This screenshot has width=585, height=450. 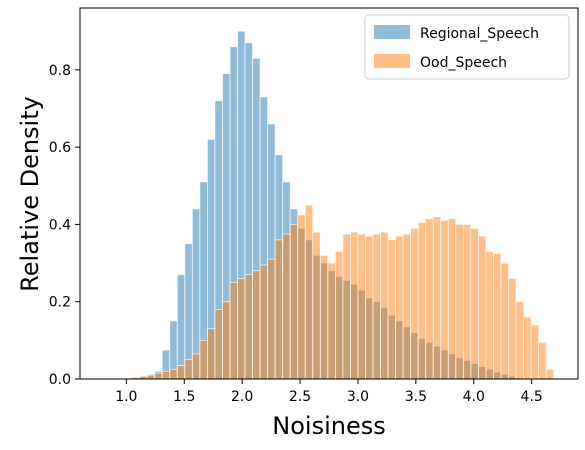 I want to click on legend-label-regional-speech: Regional_Speech, so click(x=479, y=34).